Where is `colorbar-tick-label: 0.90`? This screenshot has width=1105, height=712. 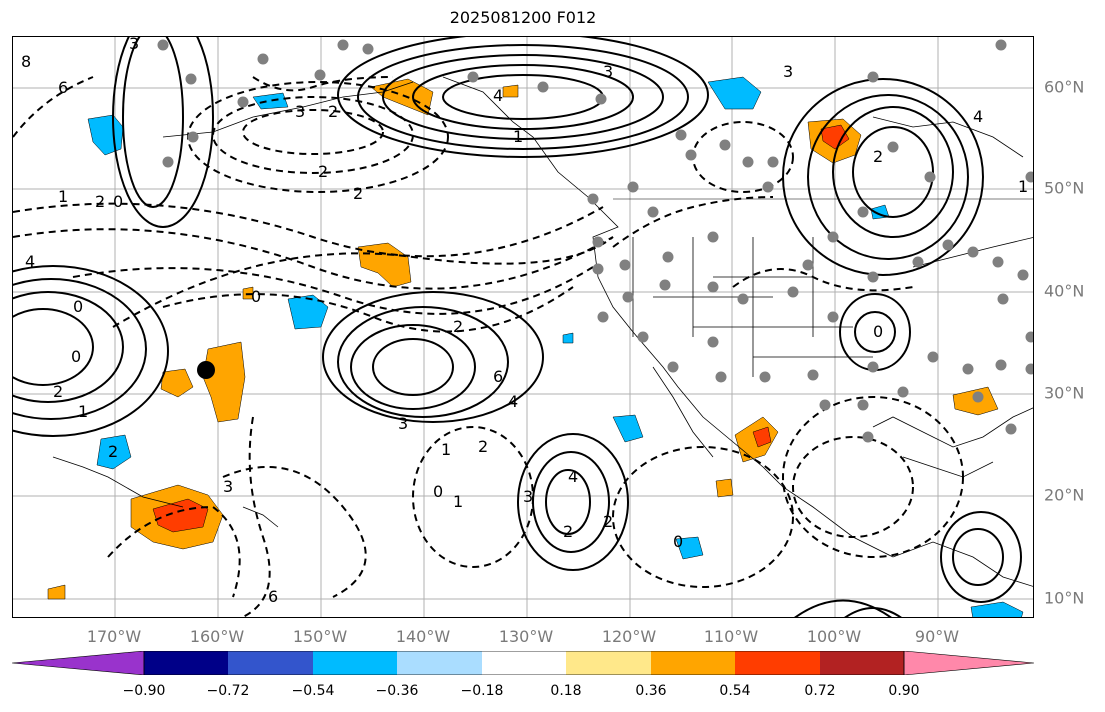
colorbar-tick-label: 0.90 is located at coordinates (904, 691).